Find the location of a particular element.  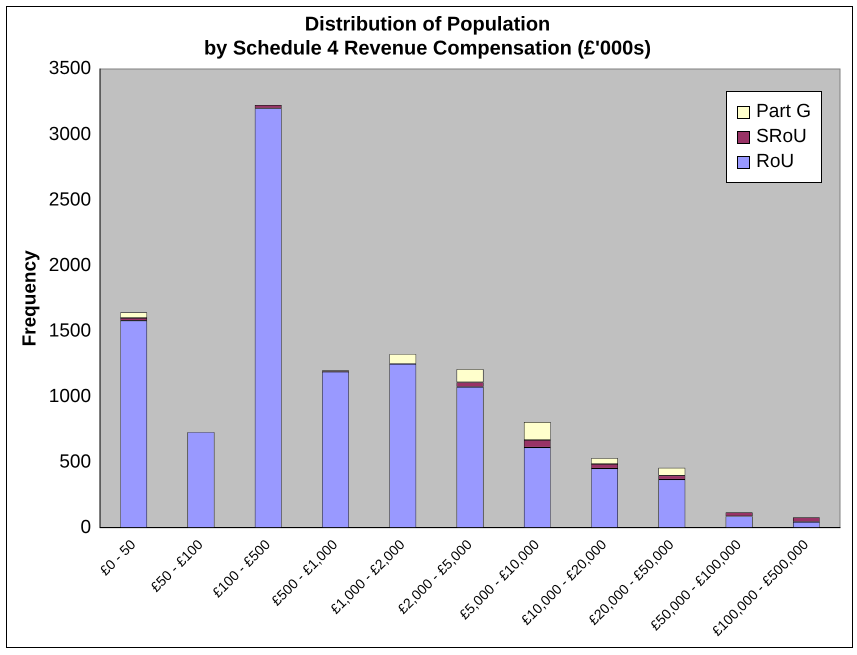

y-tick-label: 2000 is located at coordinates (70, 265).